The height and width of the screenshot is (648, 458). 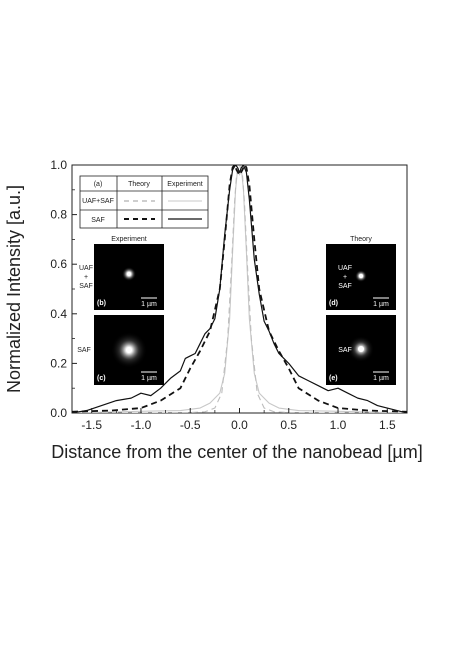 I want to click on legend-panel-label: (a), so click(x=98, y=184).